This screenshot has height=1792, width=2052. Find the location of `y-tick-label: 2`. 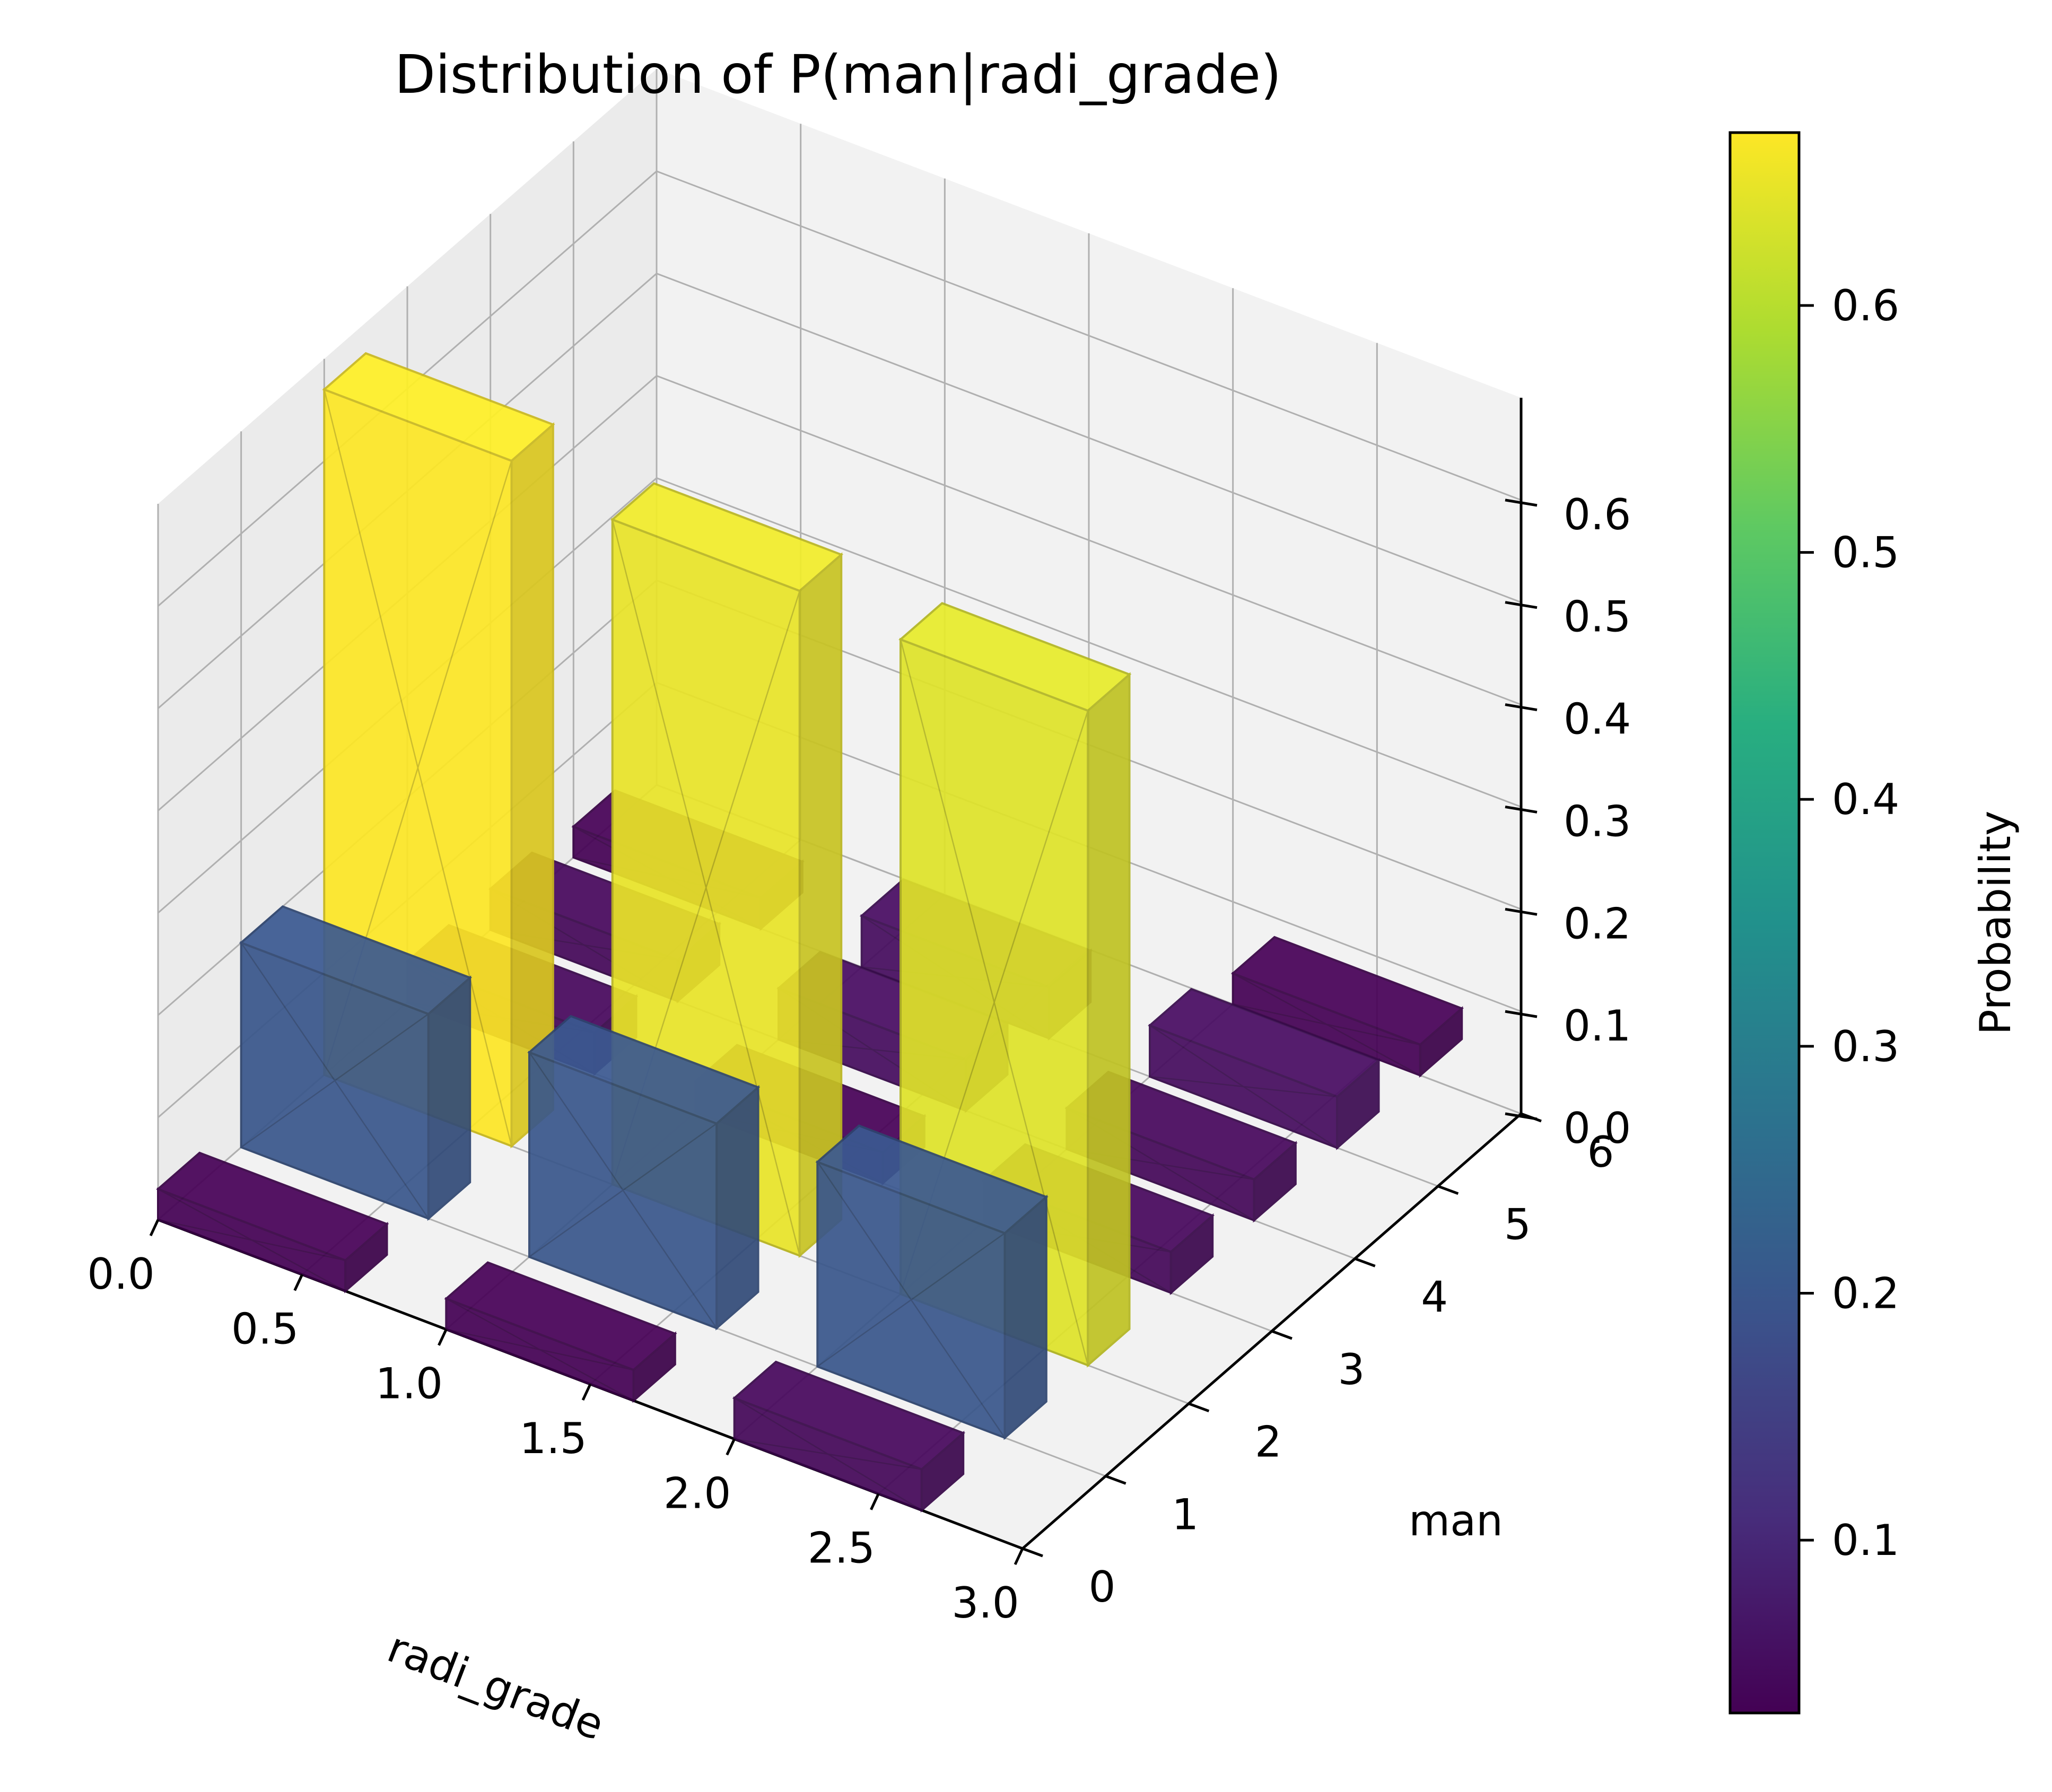

y-tick-label: 2 is located at coordinates (1269, 1442).